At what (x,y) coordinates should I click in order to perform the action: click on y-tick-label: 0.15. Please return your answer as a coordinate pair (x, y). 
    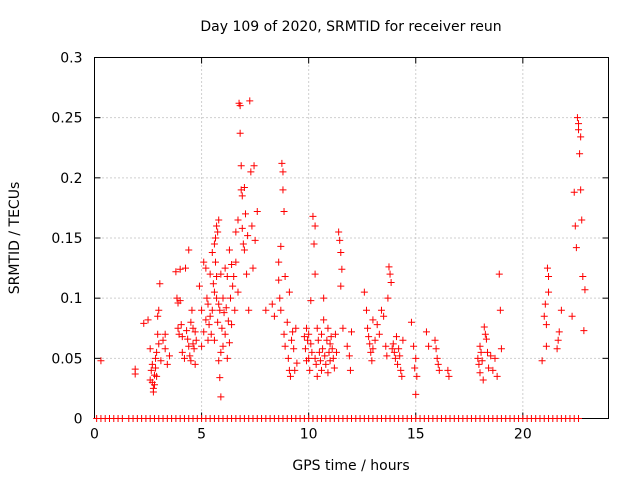
    Looking at the image, I should click on (66, 239).